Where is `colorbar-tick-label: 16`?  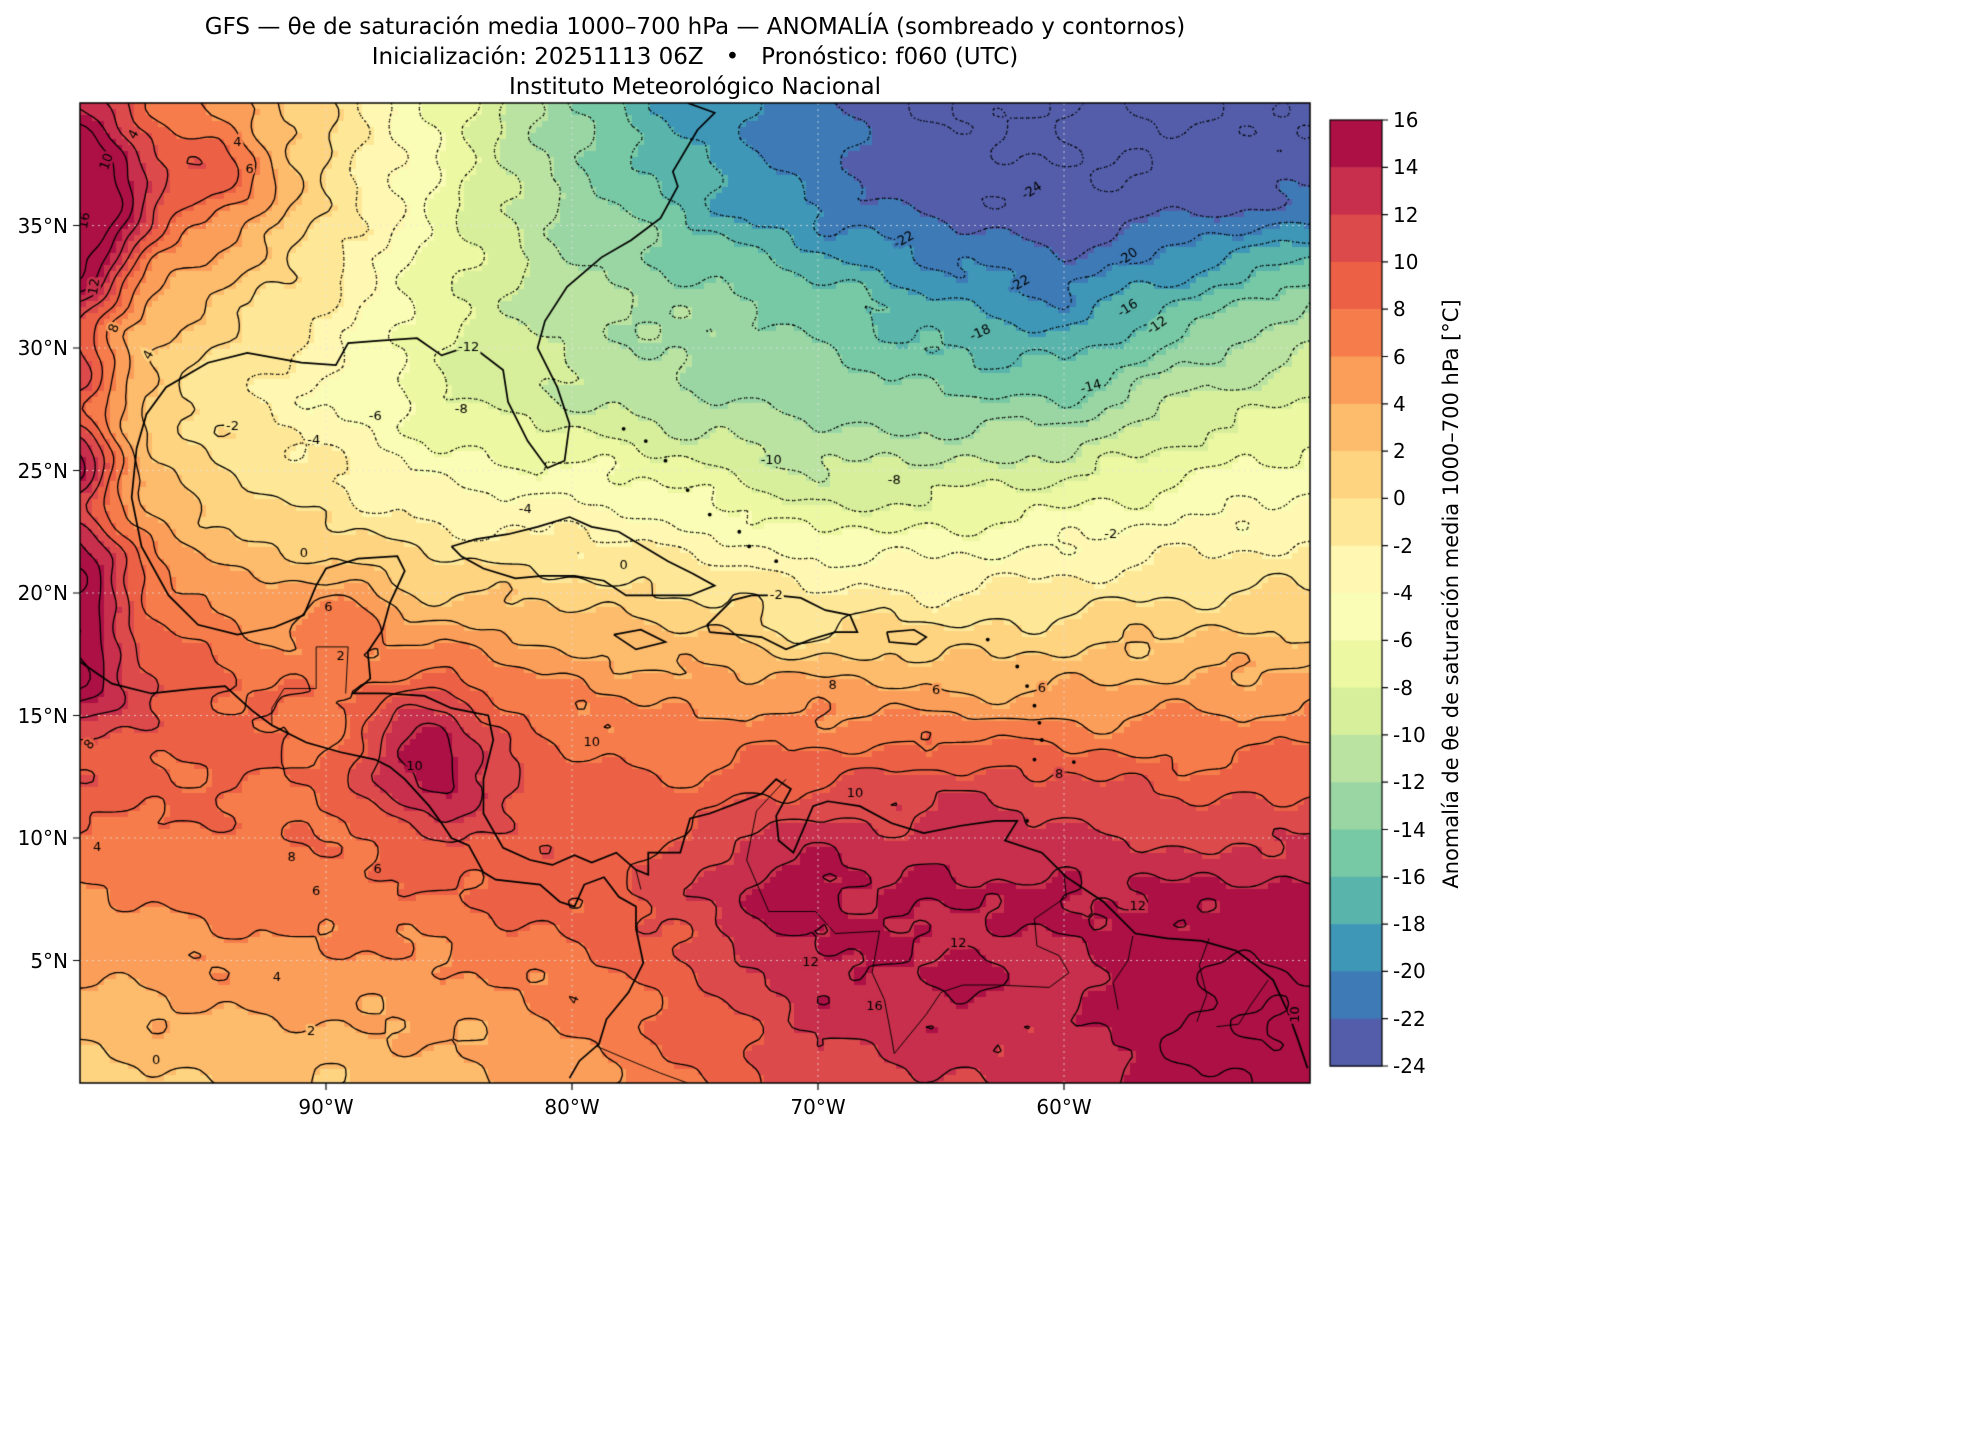 colorbar-tick-label: 16 is located at coordinates (1406, 120).